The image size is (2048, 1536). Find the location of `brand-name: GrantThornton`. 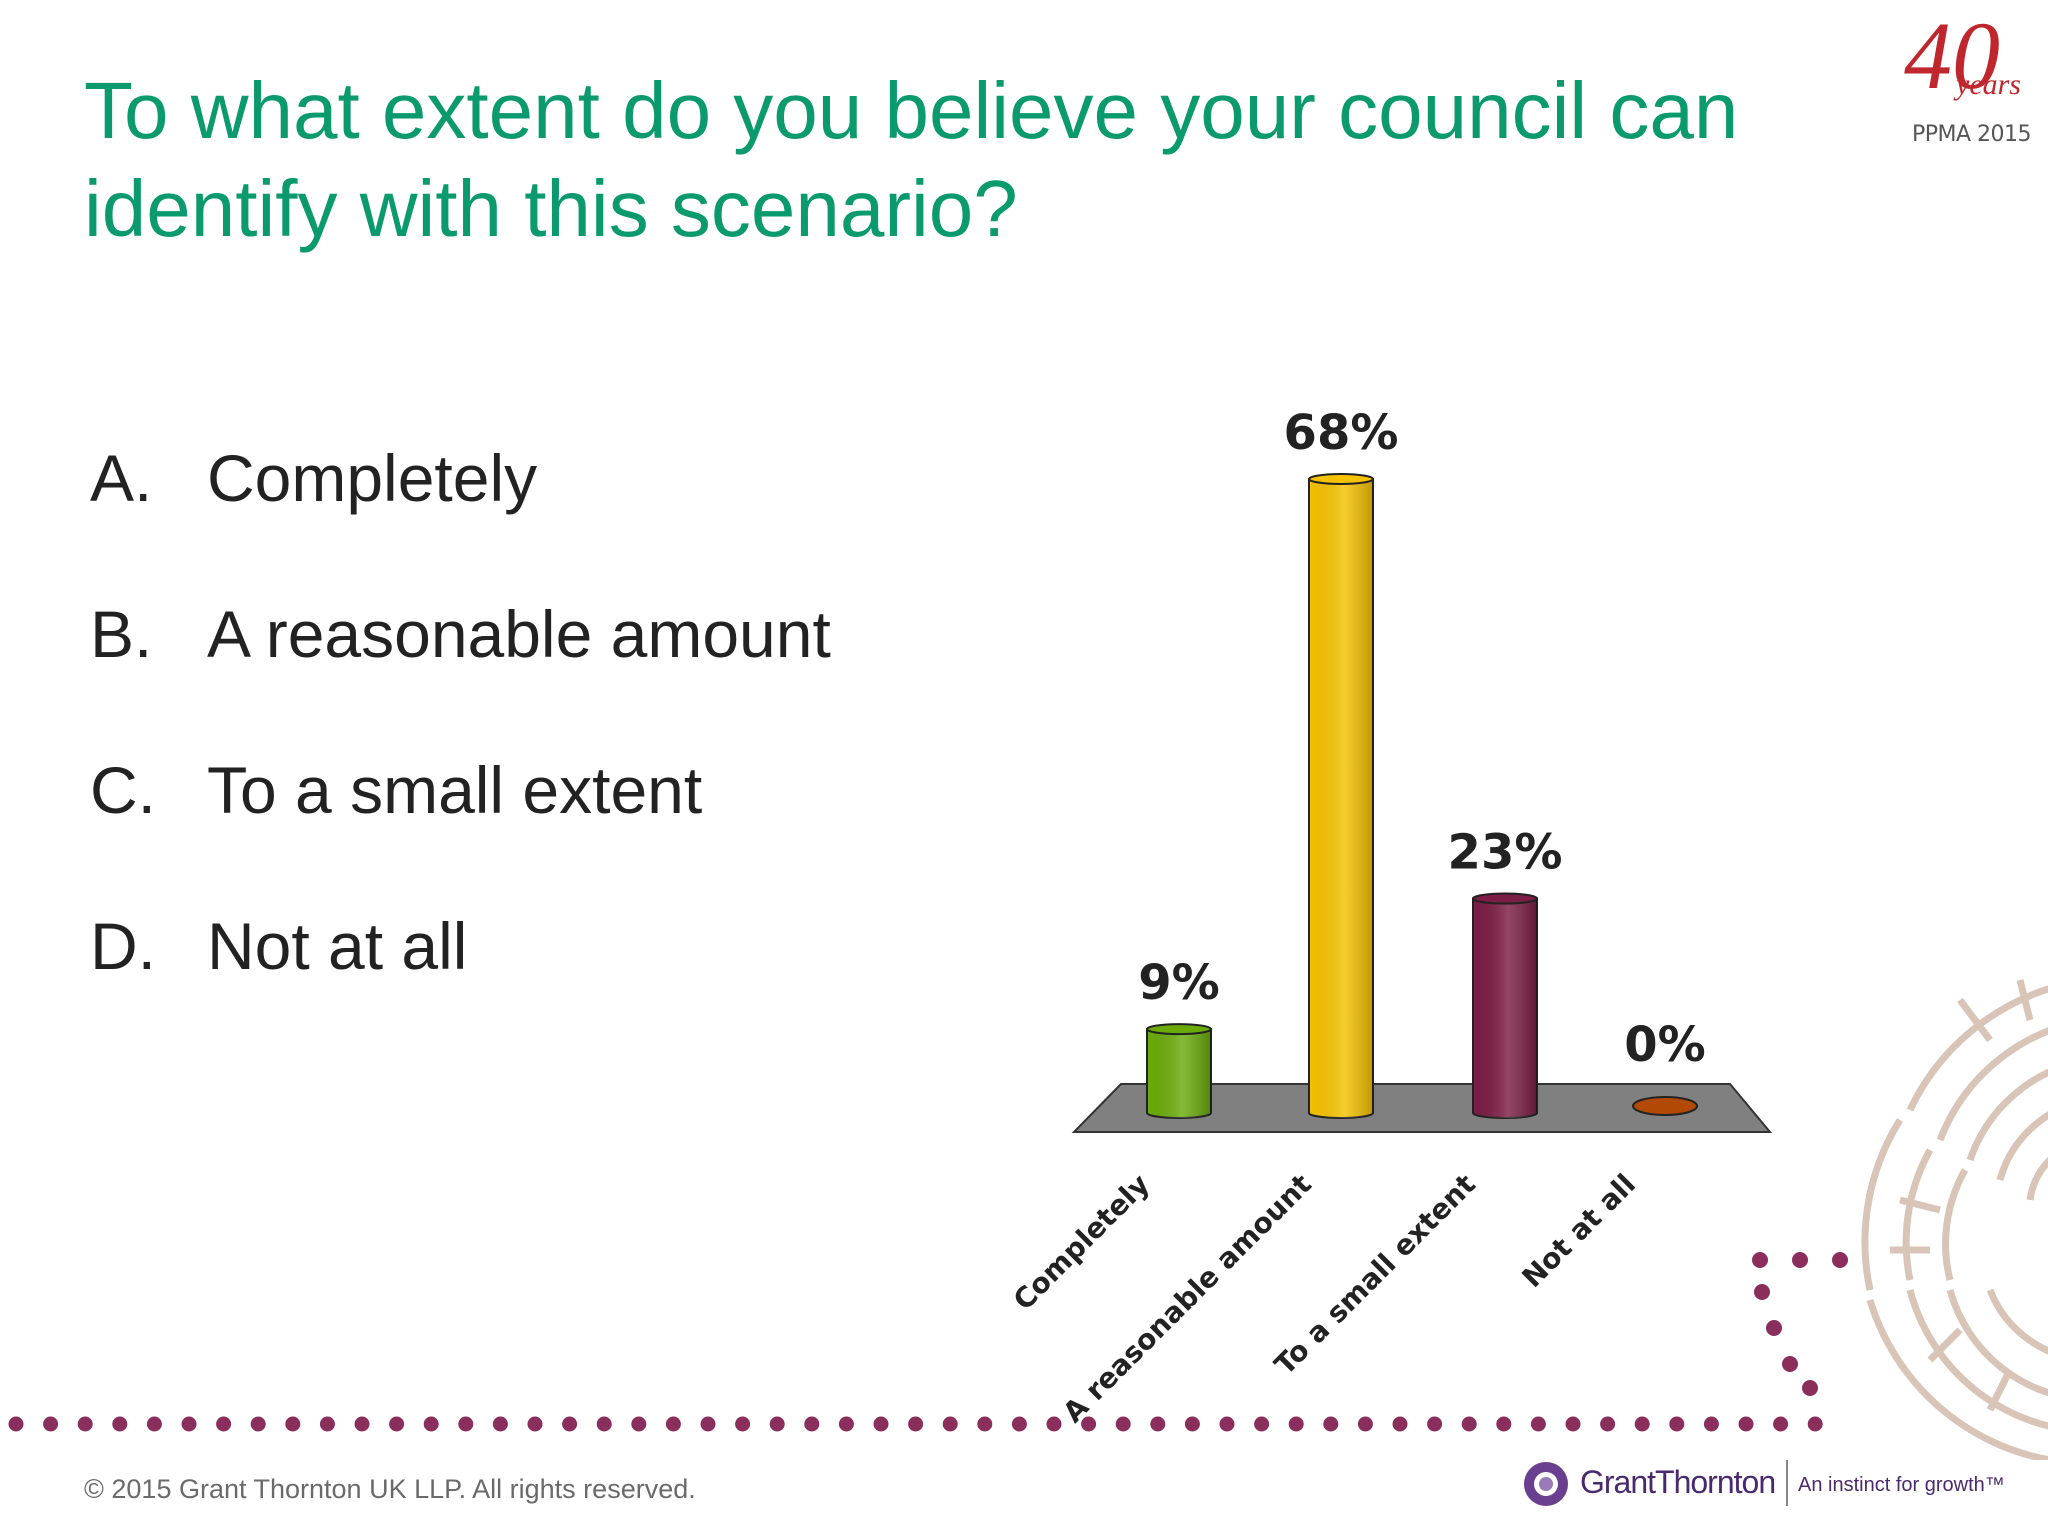

brand-name: GrantThornton is located at coordinates (1678, 1482).